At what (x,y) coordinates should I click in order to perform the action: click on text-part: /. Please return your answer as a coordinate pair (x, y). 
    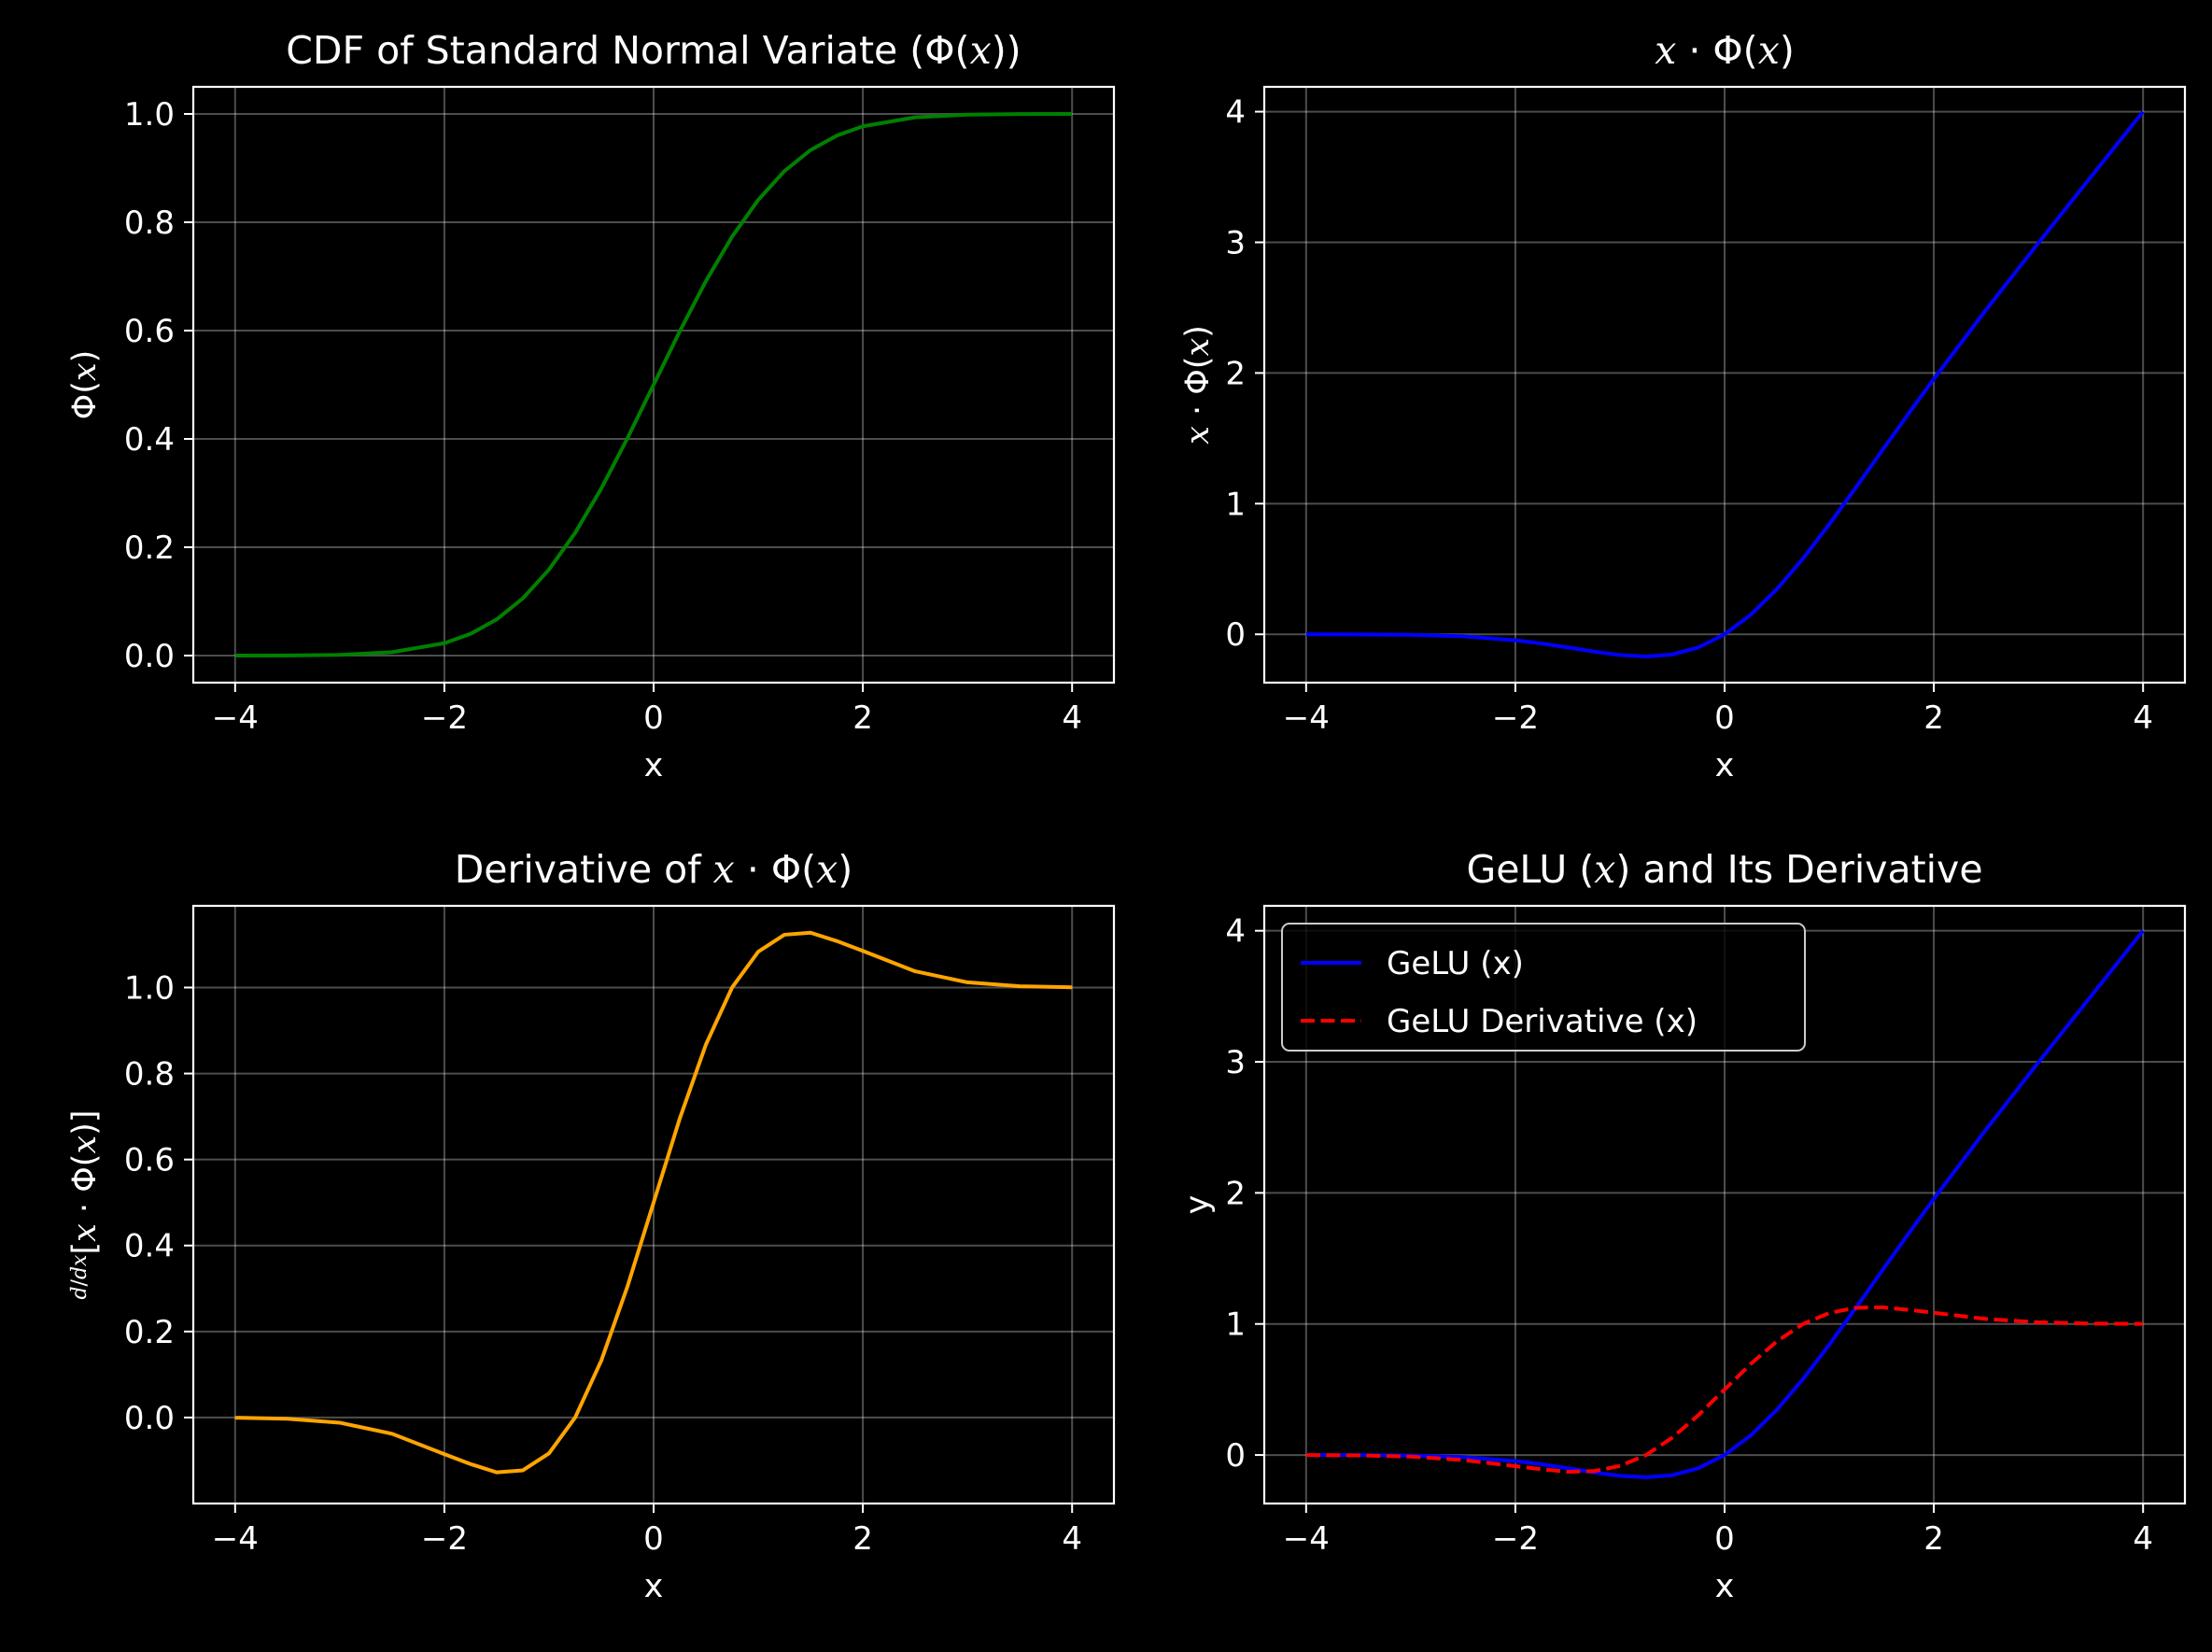
    Looking at the image, I should click on (80, 1282).